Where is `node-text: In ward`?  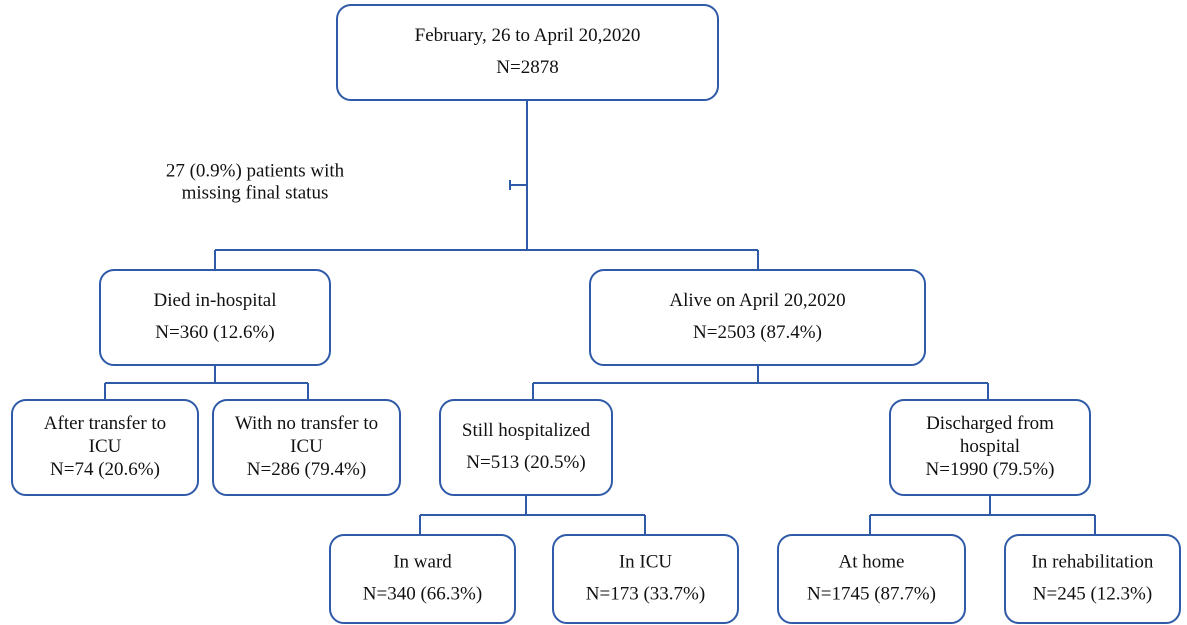 node-text: In ward is located at coordinates (422, 561).